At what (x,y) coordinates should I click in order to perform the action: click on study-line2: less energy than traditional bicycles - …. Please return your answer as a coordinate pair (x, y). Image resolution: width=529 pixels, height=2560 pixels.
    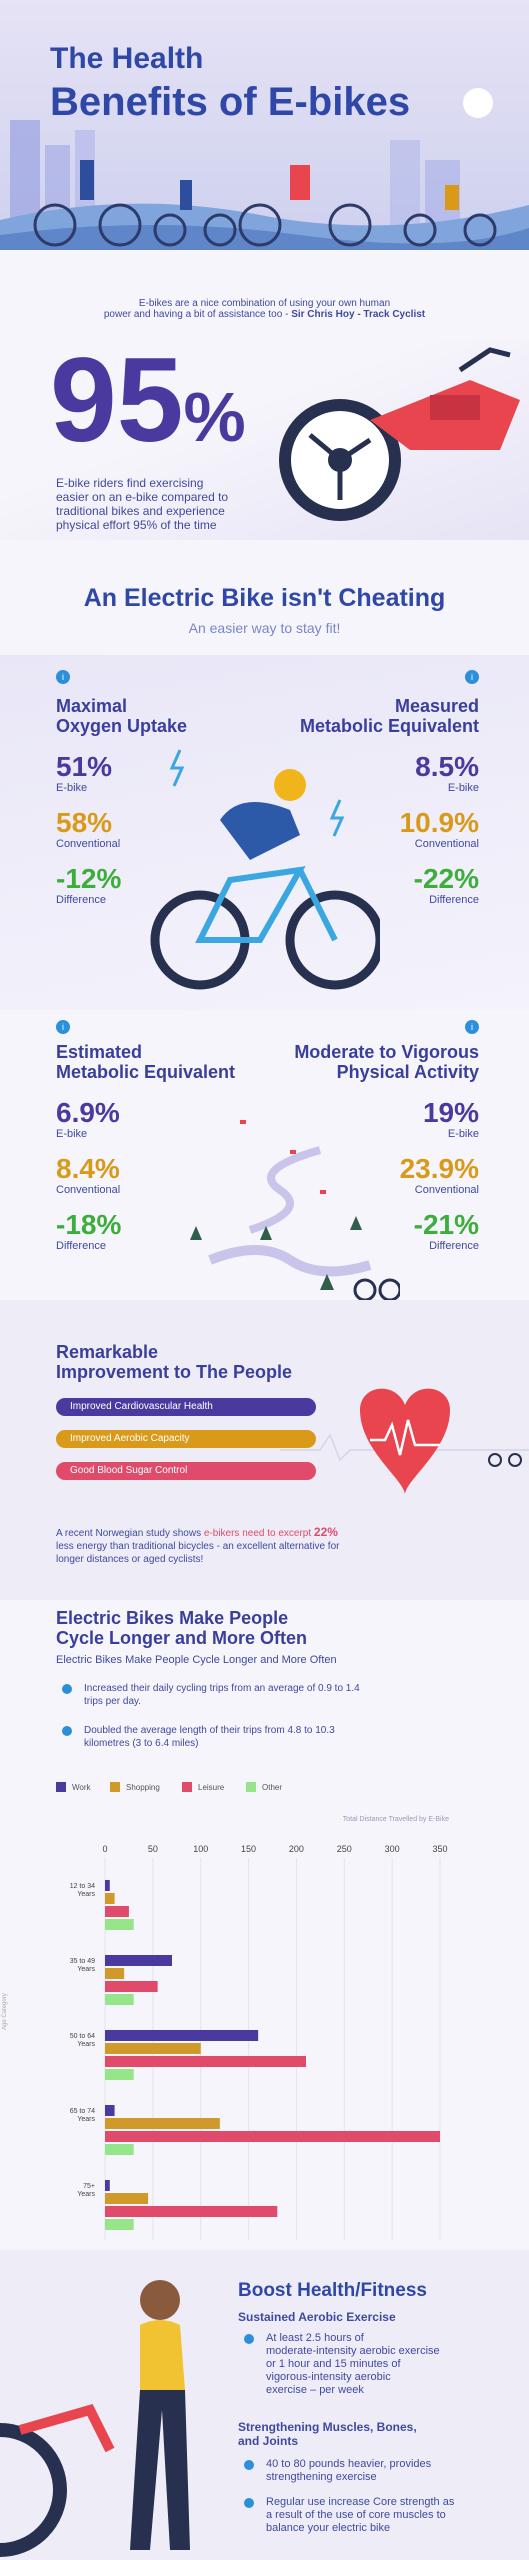
    Looking at the image, I should click on (198, 1546).